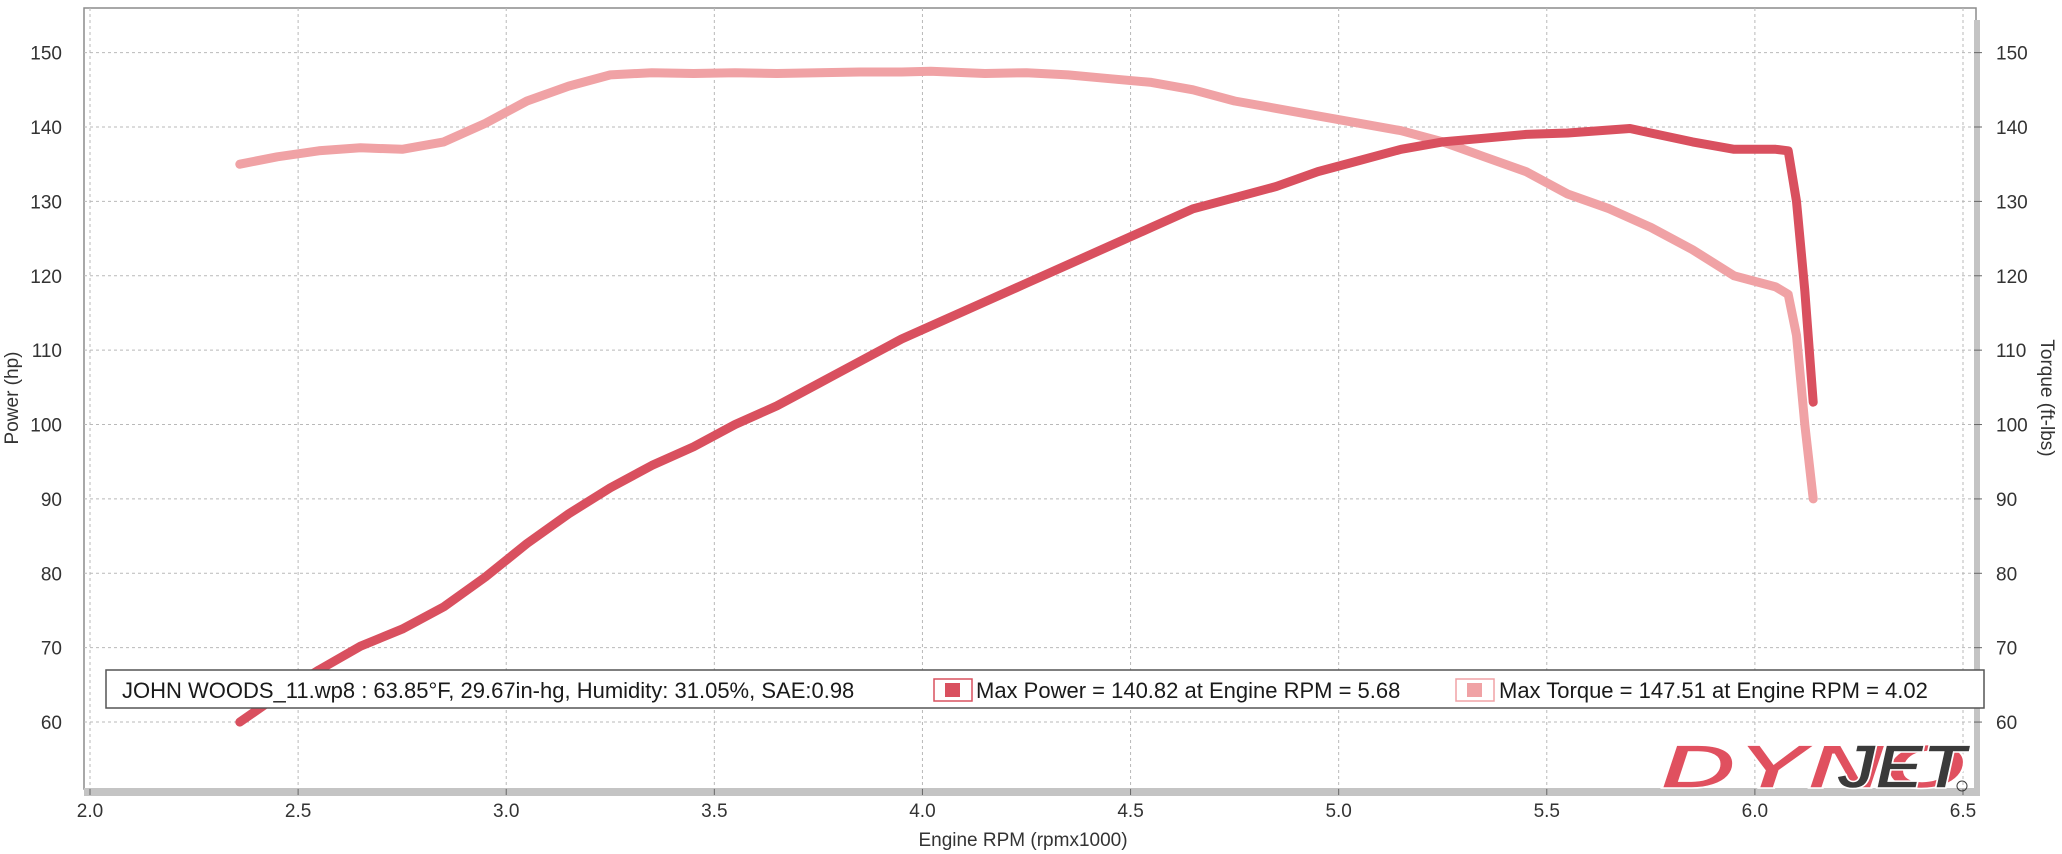  Describe the element at coordinates (2006, 723) in the screenshot. I see `right-tick-label: 60` at that location.